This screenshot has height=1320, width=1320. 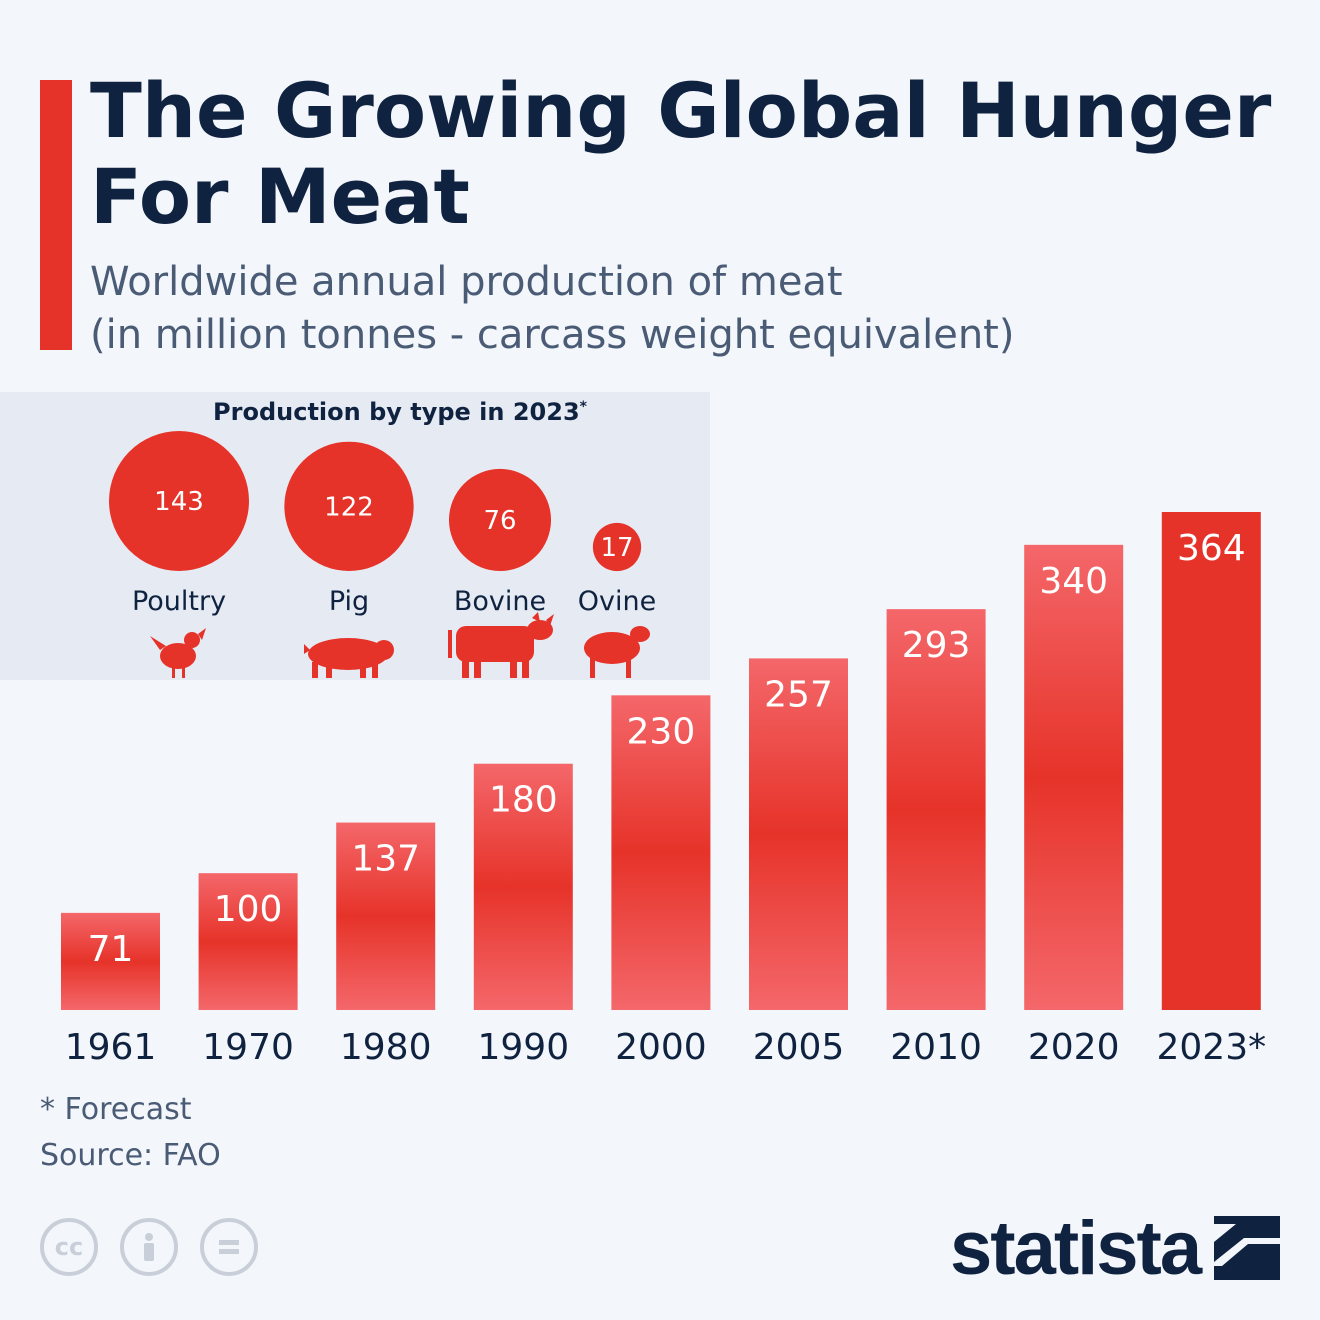 What do you see at coordinates (111, 1047) in the screenshot?
I see `x-tick-label: 1961` at bounding box center [111, 1047].